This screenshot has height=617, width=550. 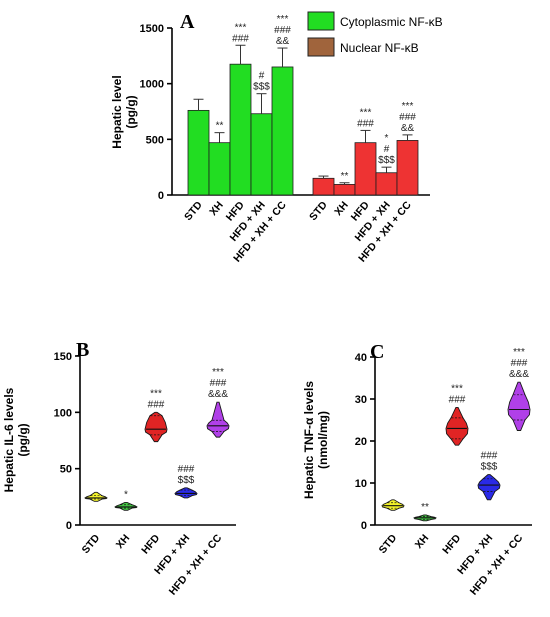 What do you see at coordinates (123, 541) in the screenshot?
I see `panel-b-category-label: XH` at bounding box center [123, 541].